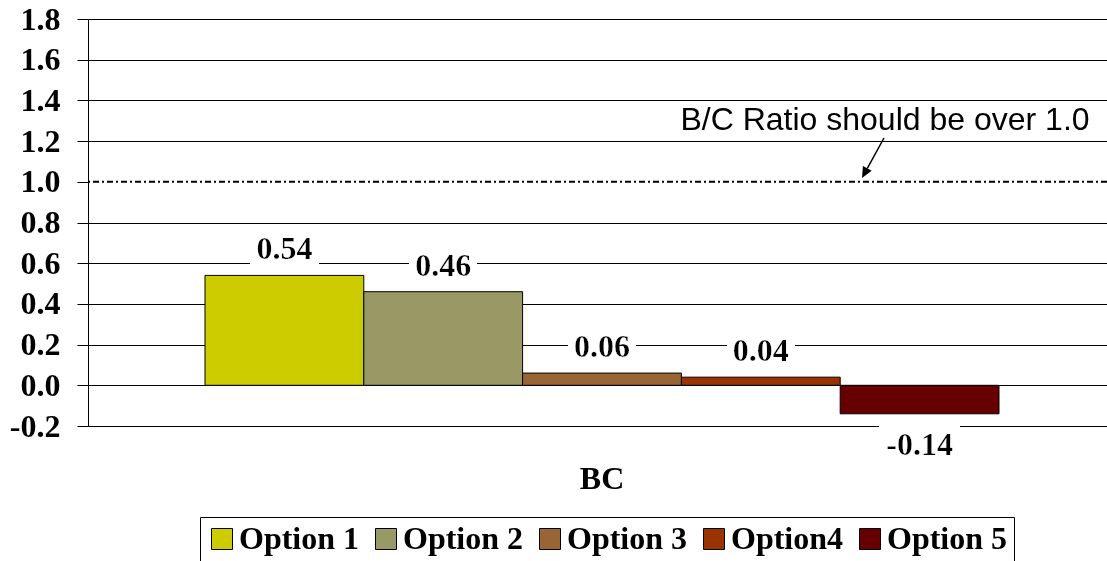  What do you see at coordinates (40, 140) in the screenshot?
I see `y-tick-label: 1.2` at bounding box center [40, 140].